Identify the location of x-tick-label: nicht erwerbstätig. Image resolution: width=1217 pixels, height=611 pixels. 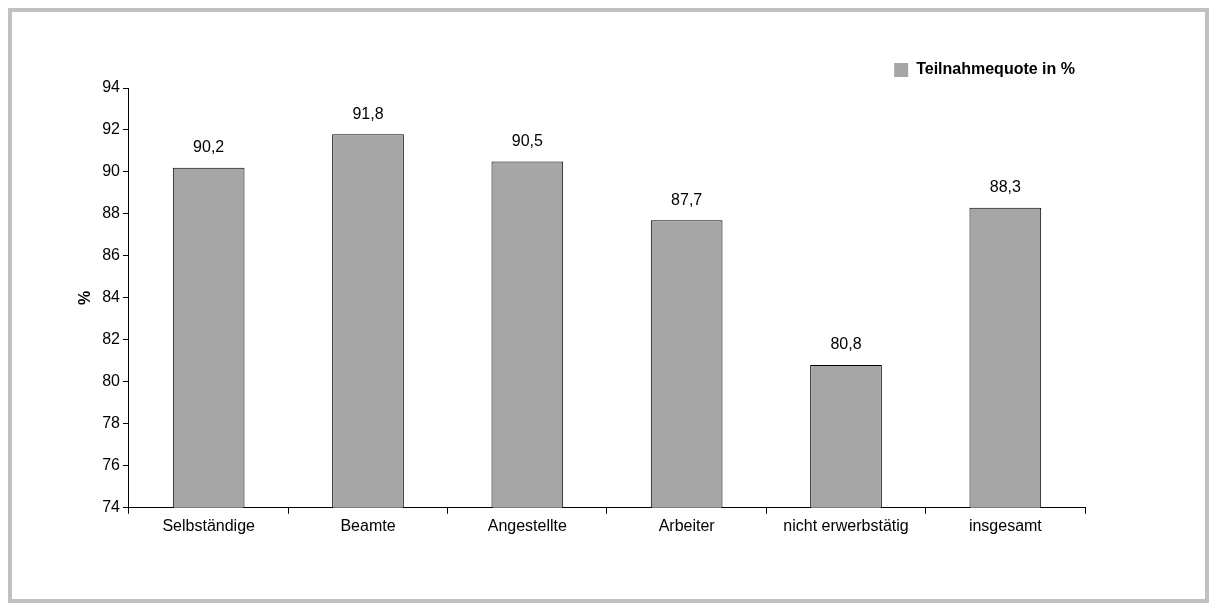
(846, 525).